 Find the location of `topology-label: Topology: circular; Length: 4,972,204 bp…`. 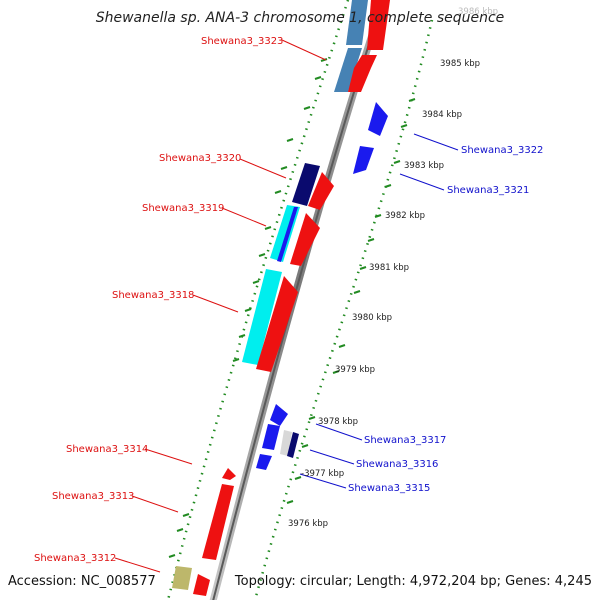

topology-label: Topology: circular; Length: 4,972,204 bp… is located at coordinates (413, 581).